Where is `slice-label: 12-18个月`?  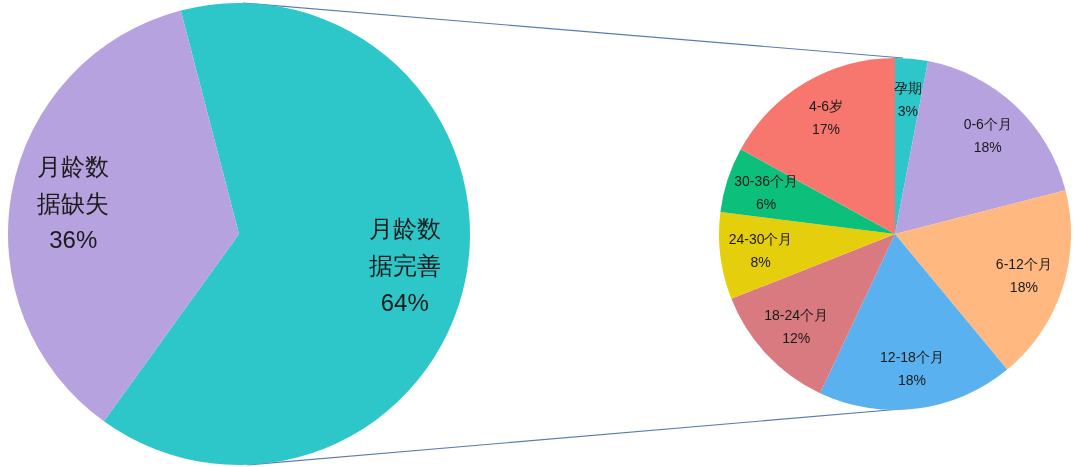 slice-label: 12-18个月 is located at coordinates (912, 356).